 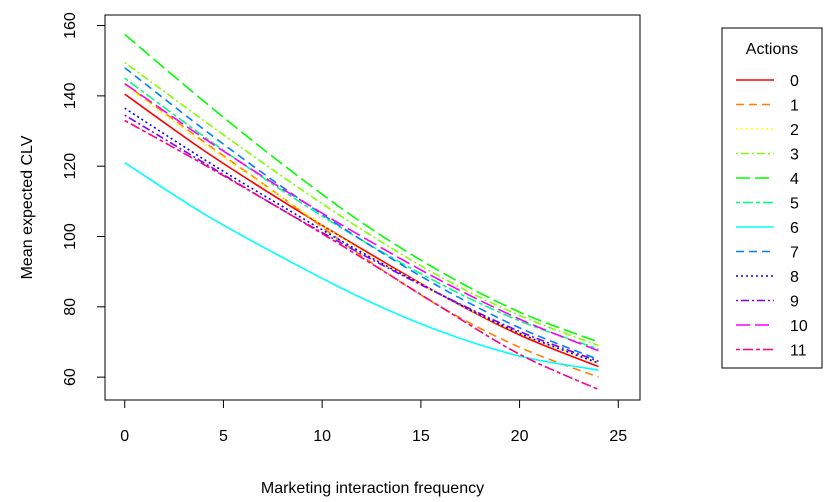 What do you see at coordinates (70, 236) in the screenshot?
I see `y-tick-label: 100` at bounding box center [70, 236].